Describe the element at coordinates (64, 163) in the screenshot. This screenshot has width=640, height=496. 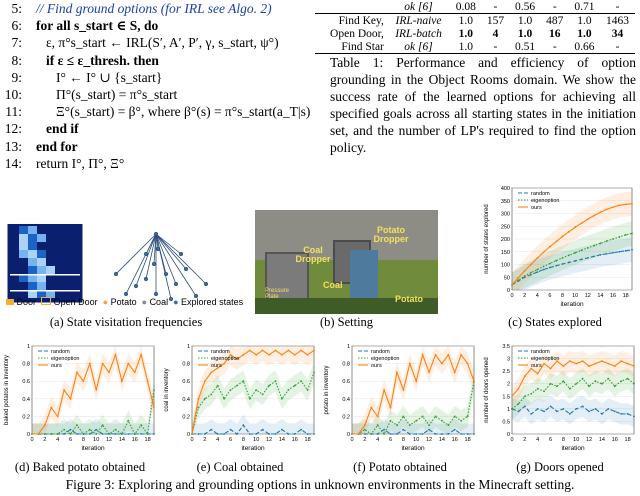
I see `algo-line: 14: return I°, Π°, Ξ°` at that location.